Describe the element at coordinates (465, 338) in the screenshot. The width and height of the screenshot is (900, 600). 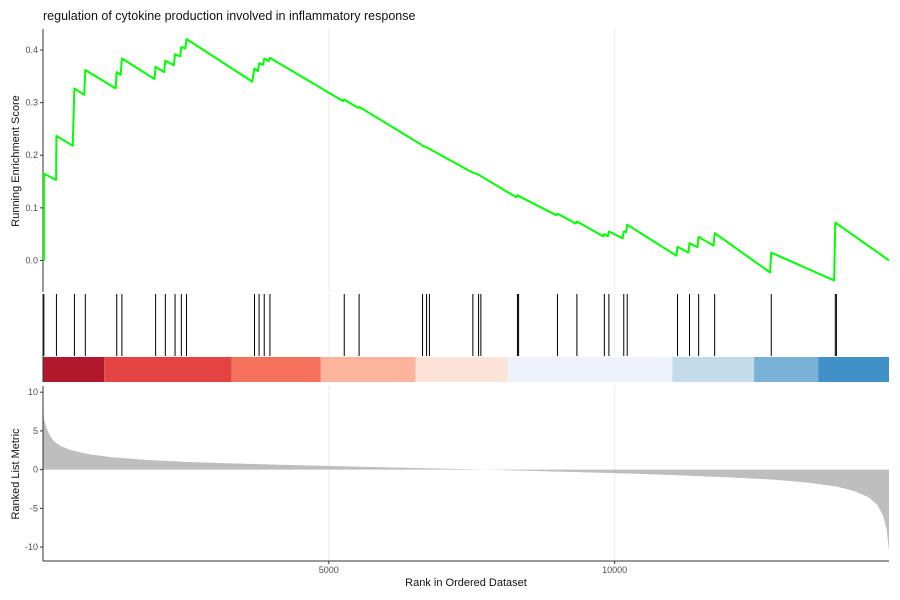
I see `hit-lines-panel` at that location.